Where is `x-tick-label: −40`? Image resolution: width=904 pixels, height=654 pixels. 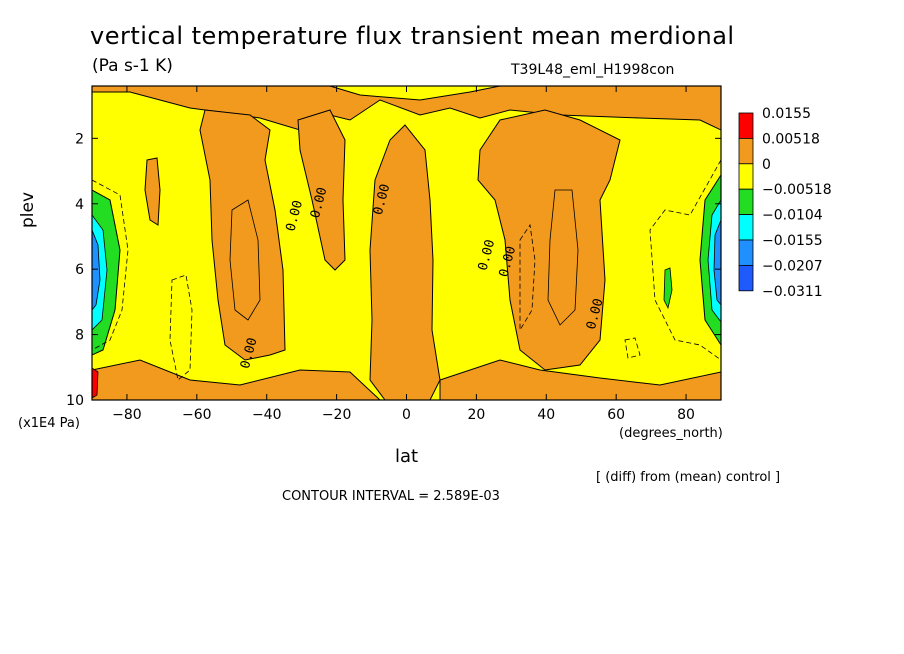 x-tick-label: −40 is located at coordinates (267, 415).